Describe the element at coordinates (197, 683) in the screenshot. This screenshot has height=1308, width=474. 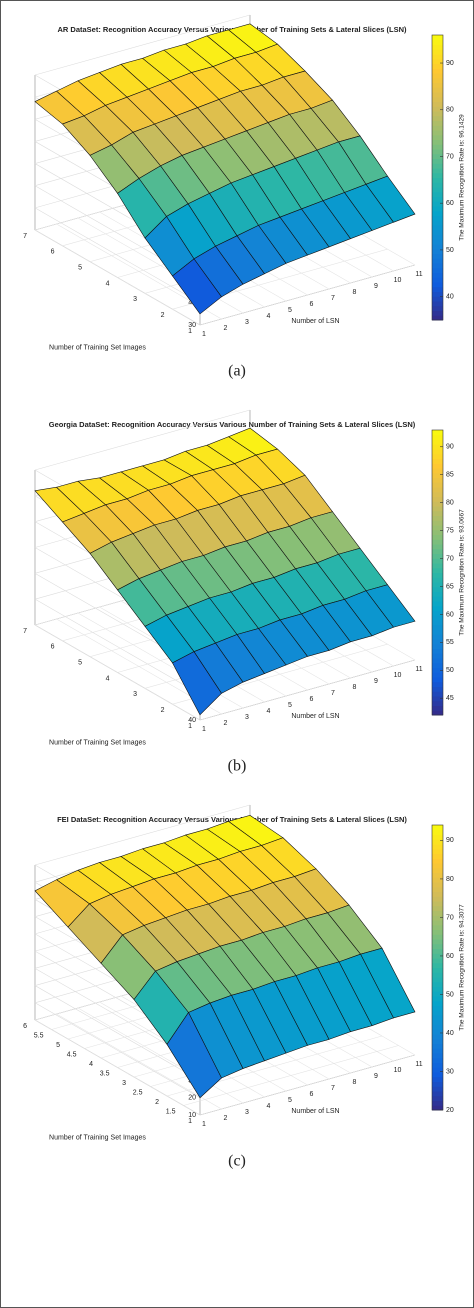
I see `surface-cell` at that location.